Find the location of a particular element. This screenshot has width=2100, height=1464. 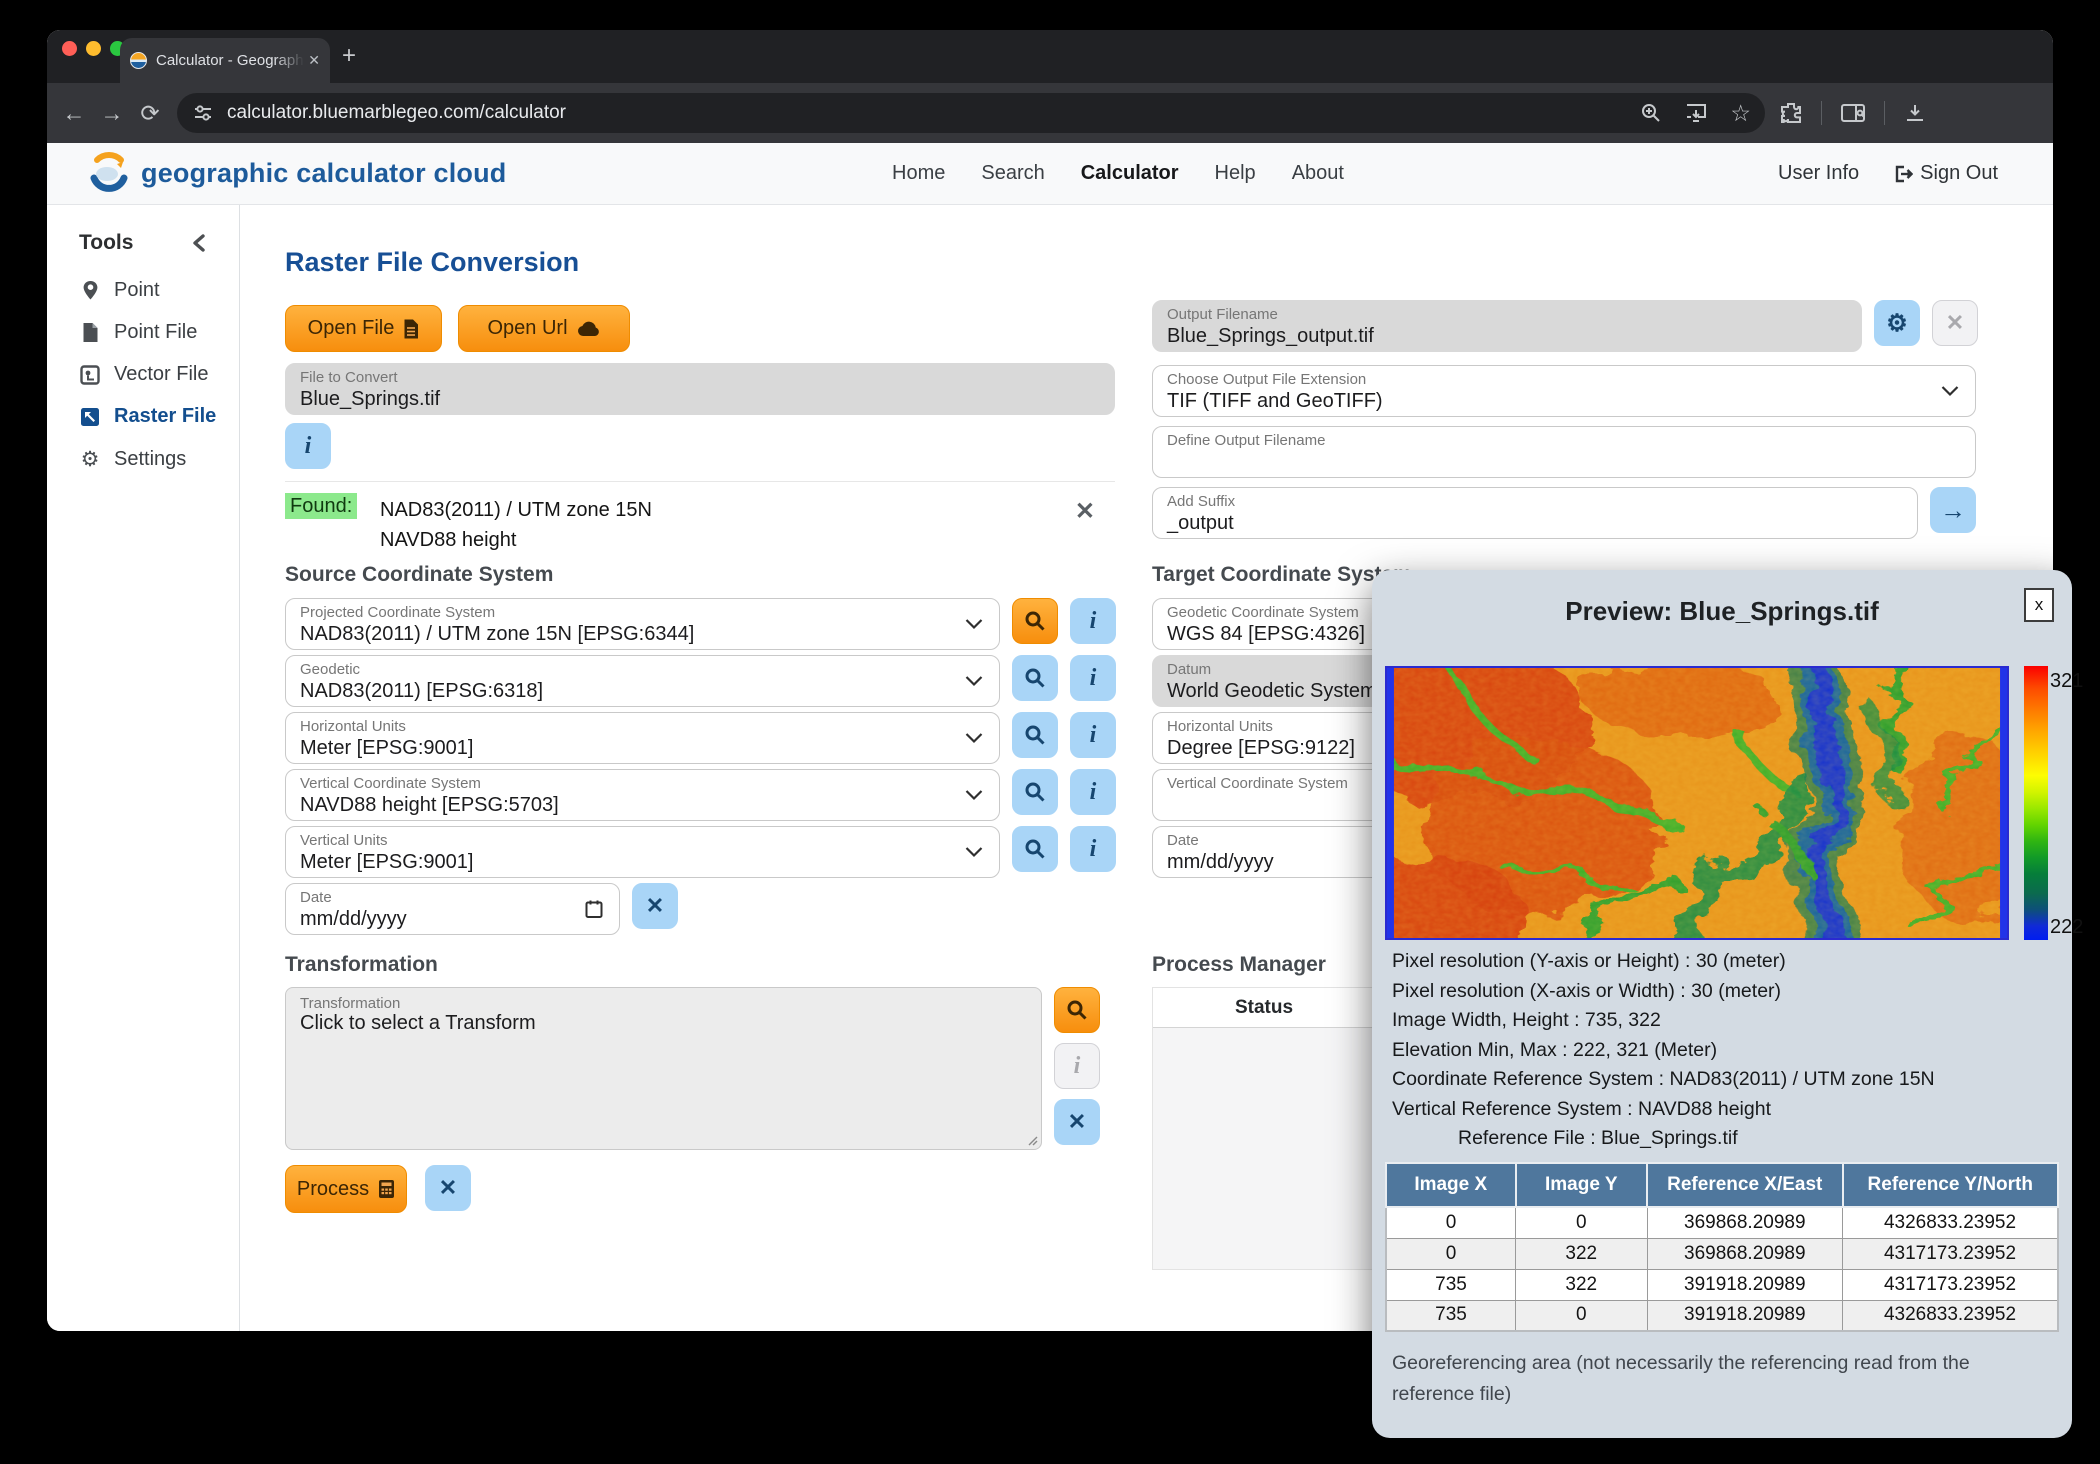

transformation-clear-button: ✕ is located at coordinates (1077, 1122).